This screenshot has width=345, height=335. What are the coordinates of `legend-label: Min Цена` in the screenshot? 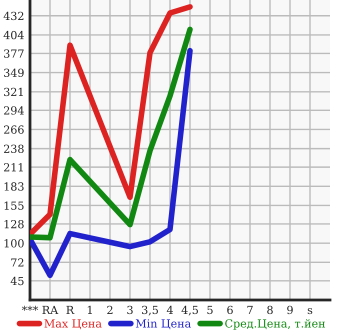 It's located at (163, 324).